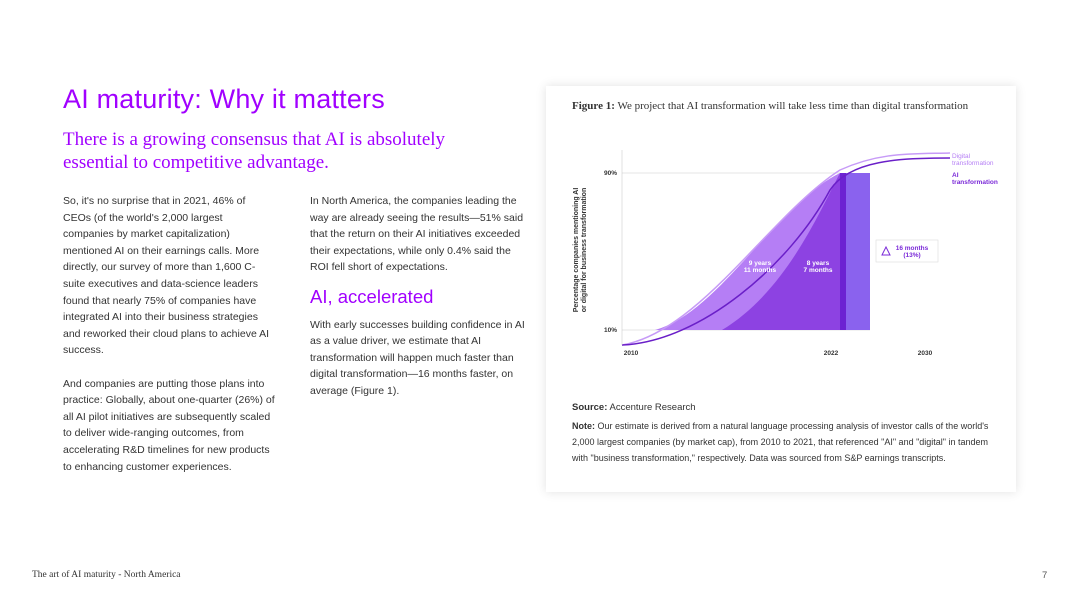 The height and width of the screenshot is (607, 1080). What do you see at coordinates (781, 251) in the screenshot?
I see `ai-area` at bounding box center [781, 251].